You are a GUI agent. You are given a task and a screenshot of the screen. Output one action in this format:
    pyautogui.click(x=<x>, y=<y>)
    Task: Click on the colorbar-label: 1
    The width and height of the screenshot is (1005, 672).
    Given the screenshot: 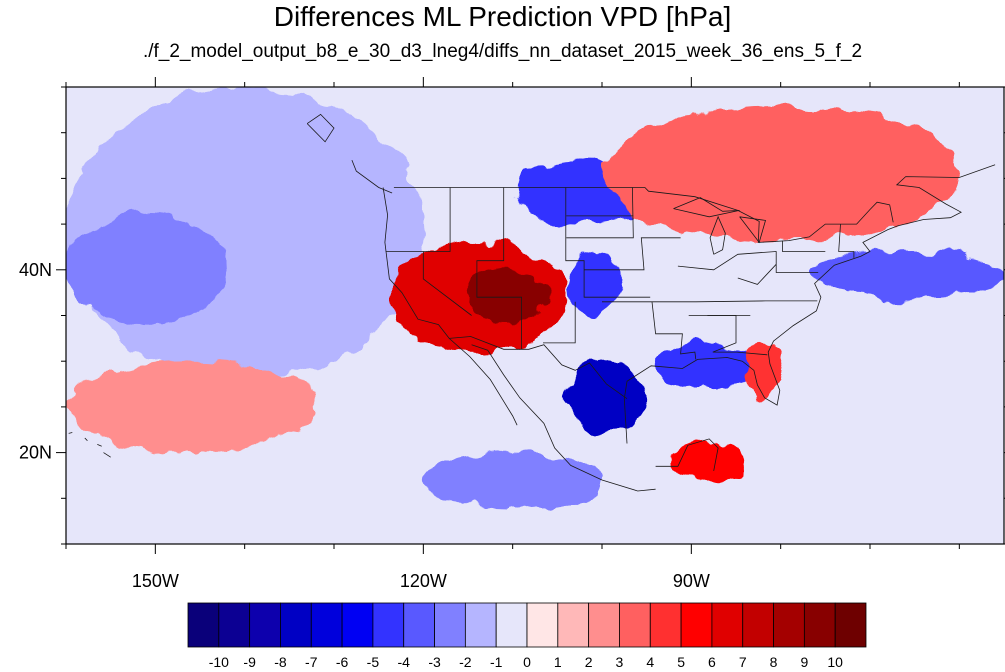 What is the action you would take?
    pyautogui.click(x=558, y=662)
    